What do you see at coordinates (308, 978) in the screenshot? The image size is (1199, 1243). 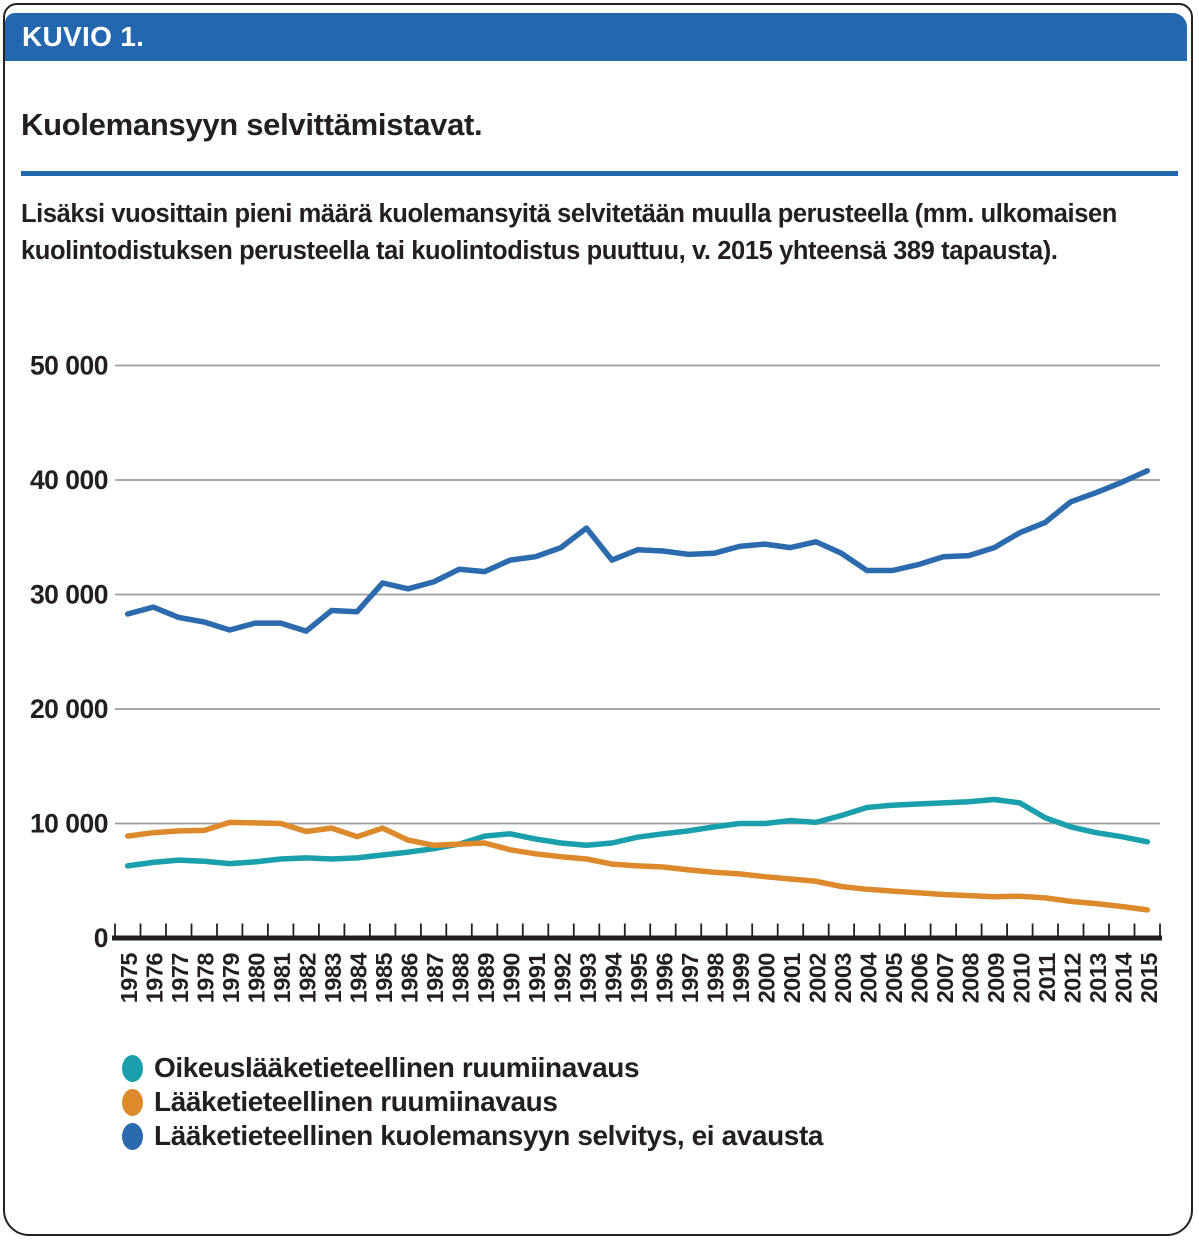 I see `x-axis-label: 1982` at bounding box center [308, 978].